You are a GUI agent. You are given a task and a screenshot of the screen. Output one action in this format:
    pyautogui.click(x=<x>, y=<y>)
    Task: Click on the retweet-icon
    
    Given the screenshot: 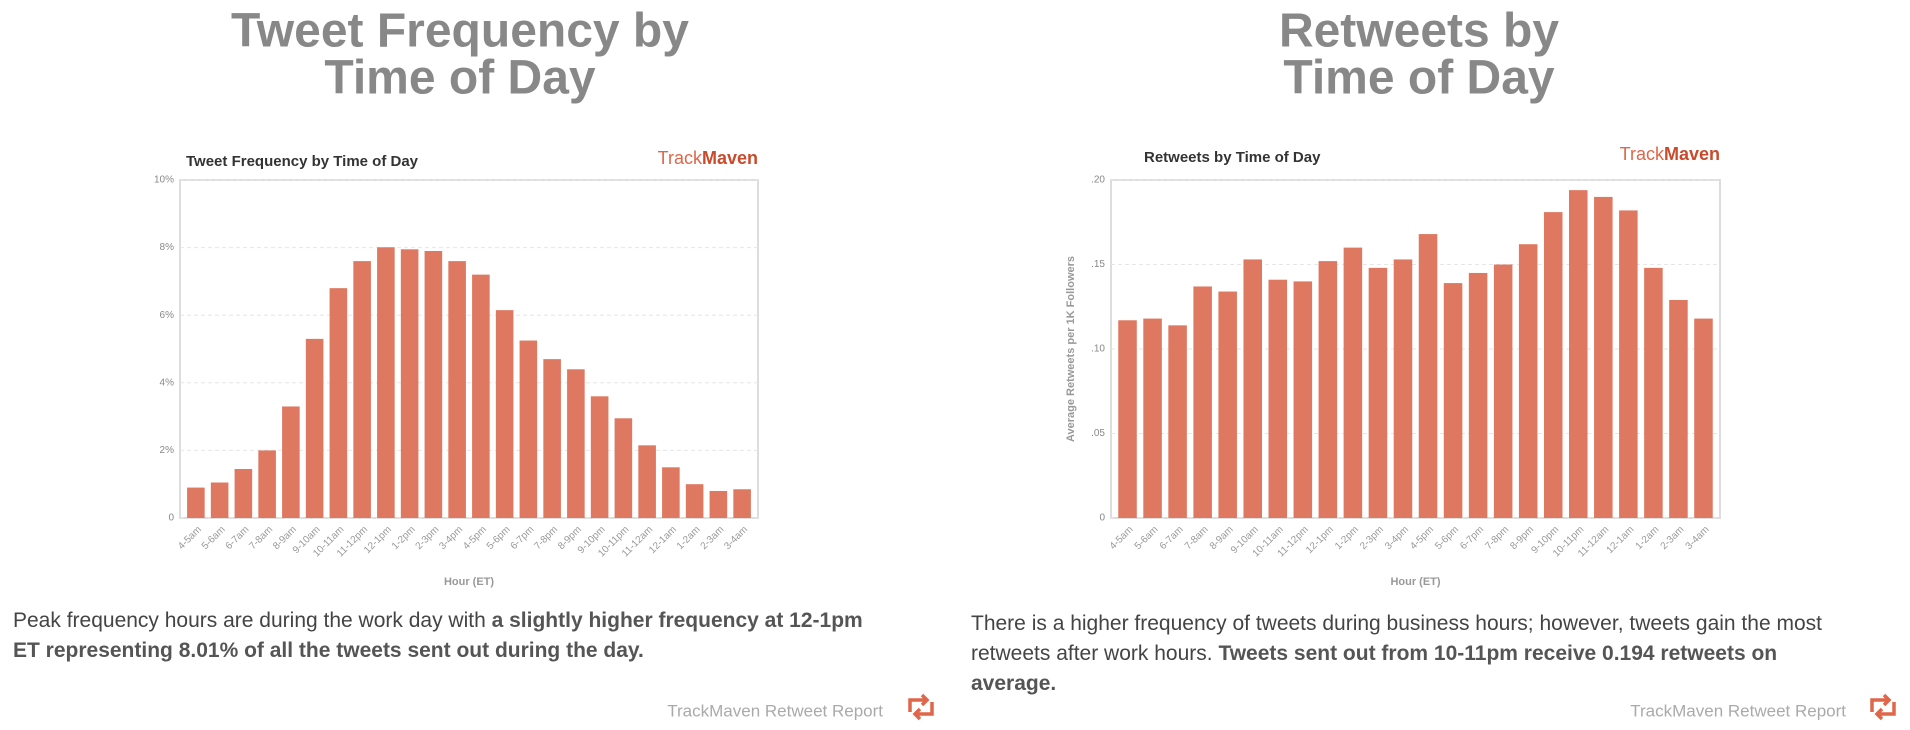 What is the action you would take?
    pyautogui.click(x=1402, y=707)
    